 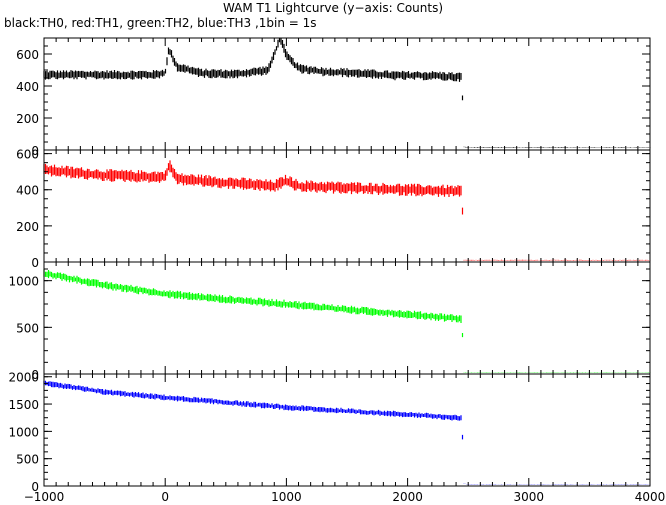 What do you see at coordinates (44, 497) in the screenshot?
I see `x-tick-label: −1000` at bounding box center [44, 497].